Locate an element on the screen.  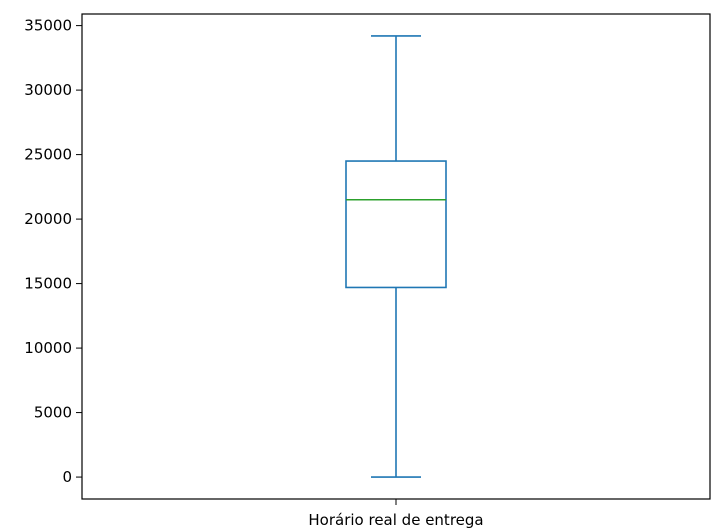
y-tick-label: 25000 is located at coordinates (48, 155).